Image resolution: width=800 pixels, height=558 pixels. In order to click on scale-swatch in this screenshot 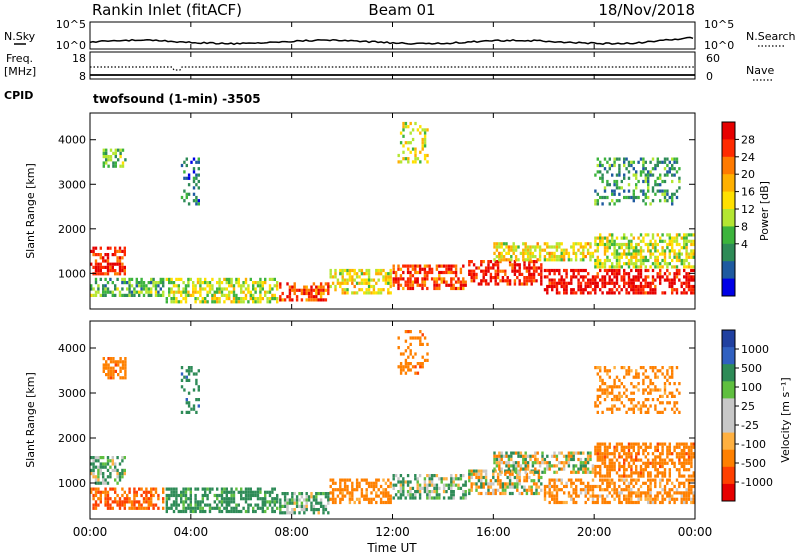, I will do `click(728, 218)`.